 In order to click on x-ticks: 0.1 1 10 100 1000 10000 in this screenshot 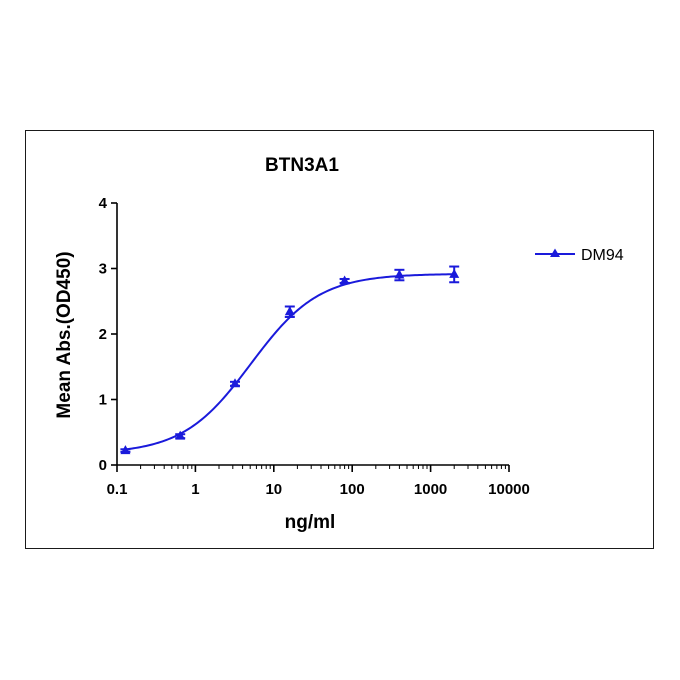, I will do `click(318, 481)`.